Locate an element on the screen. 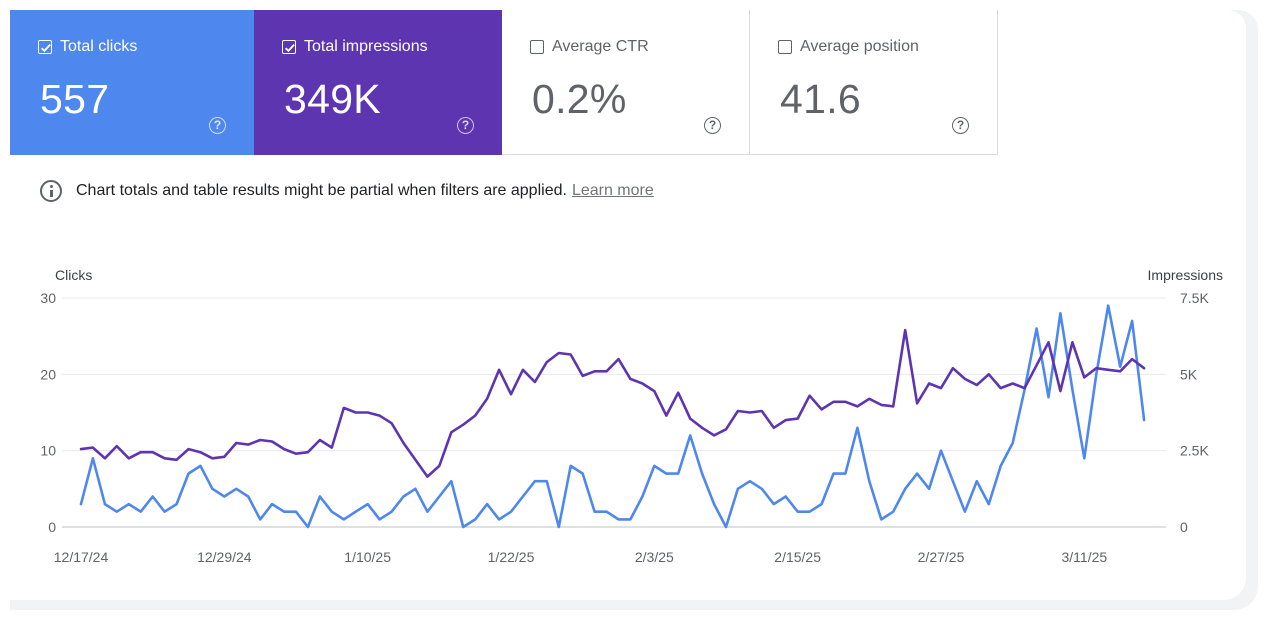 The height and width of the screenshot is (622, 1268). card-value: 41.6 is located at coordinates (820, 99).